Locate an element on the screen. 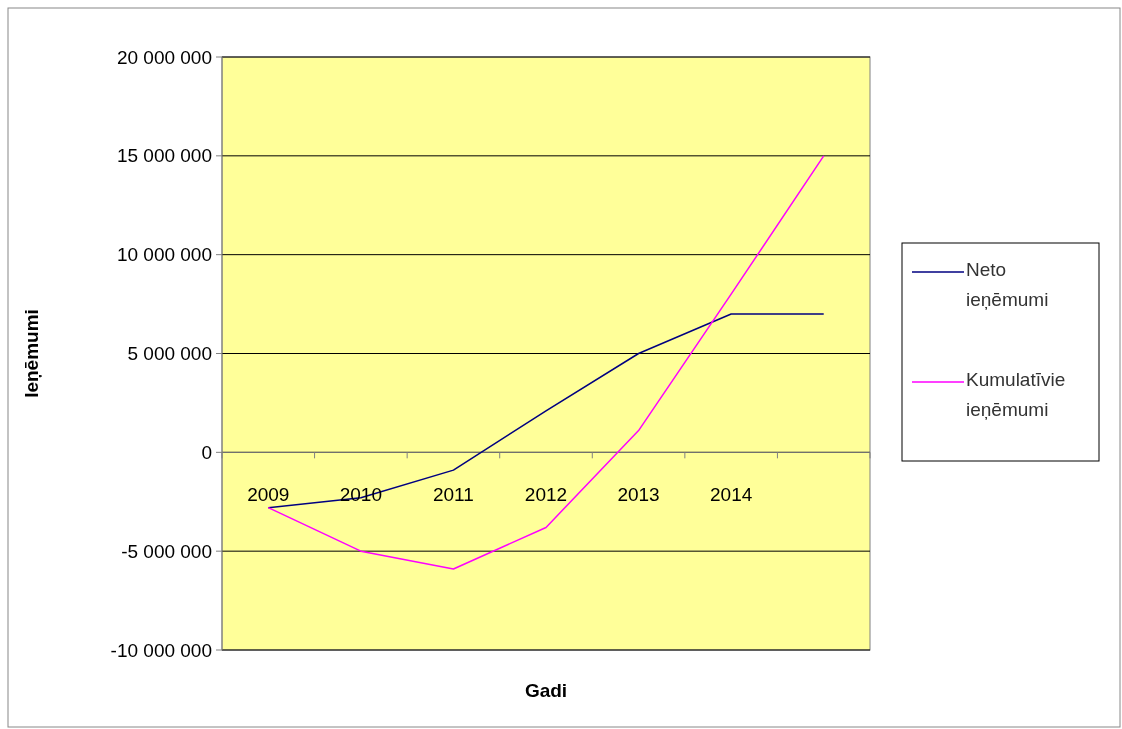  x-axis-title: Gadi is located at coordinates (546, 690).